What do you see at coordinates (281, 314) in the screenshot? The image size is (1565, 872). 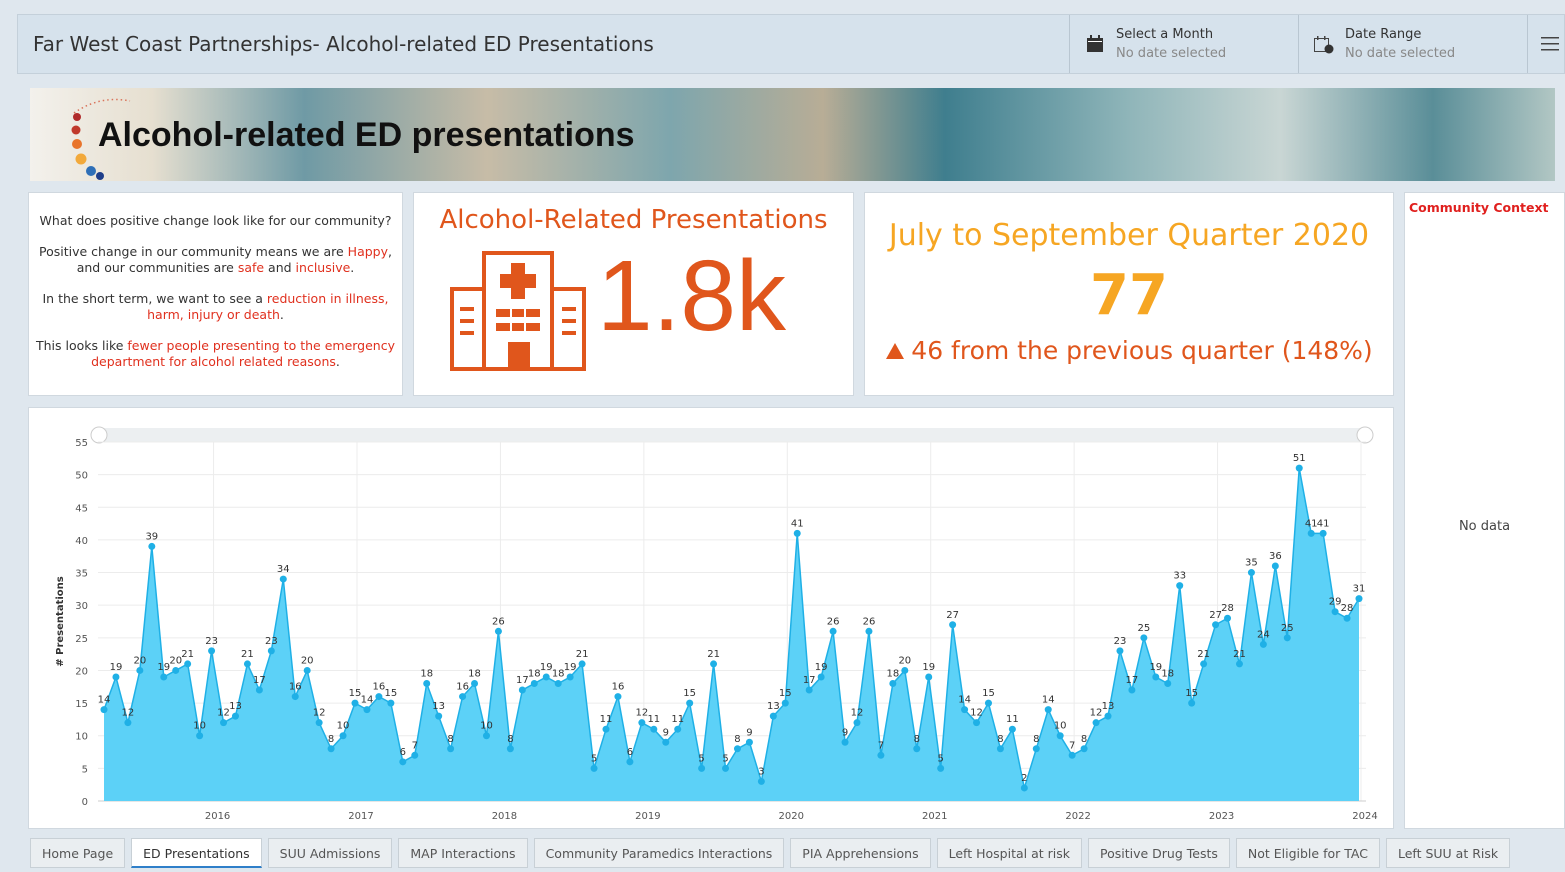 I see `intro-text: .` at bounding box center [281, 314].